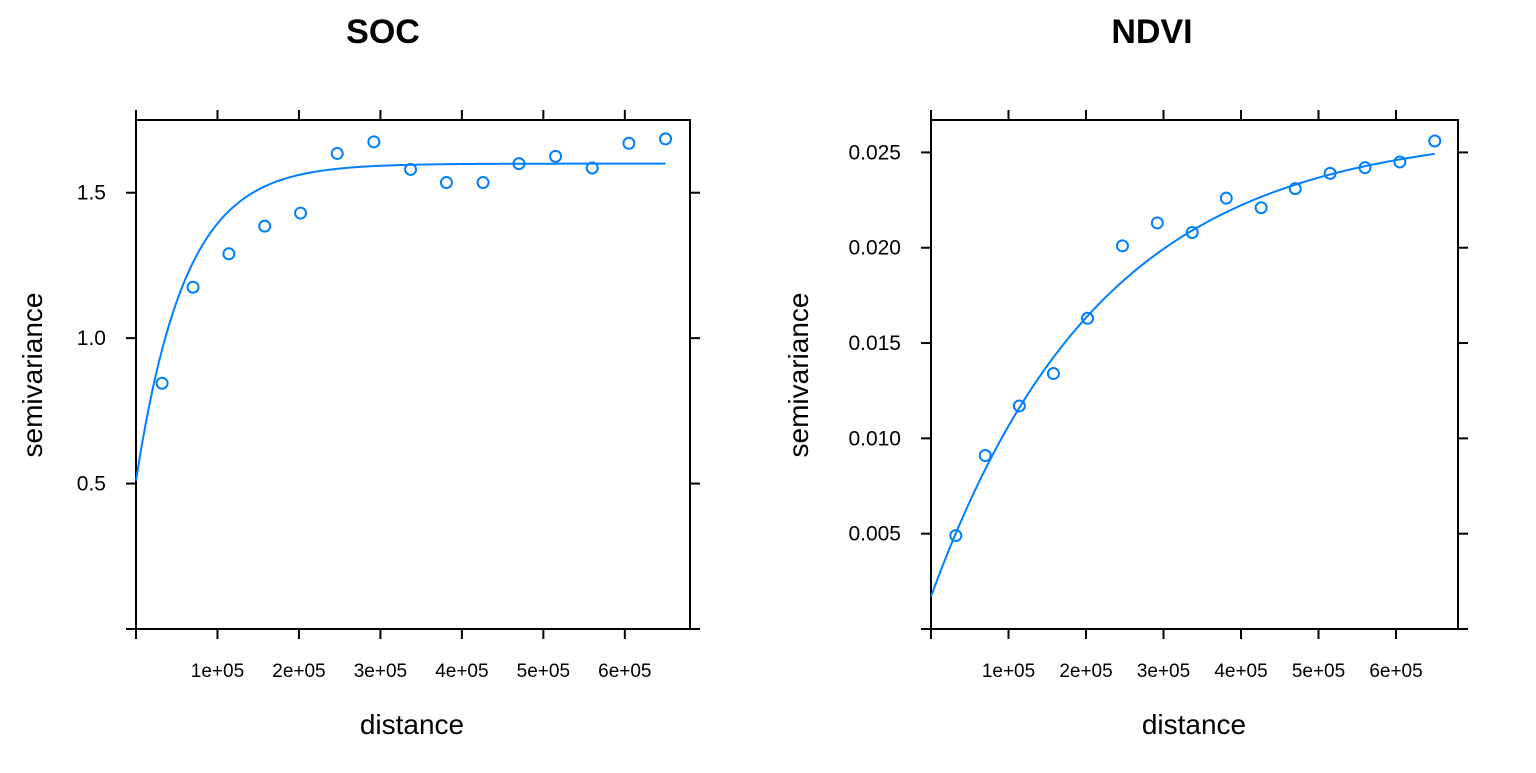  I want to click on fit-layer, so click(400, 321).